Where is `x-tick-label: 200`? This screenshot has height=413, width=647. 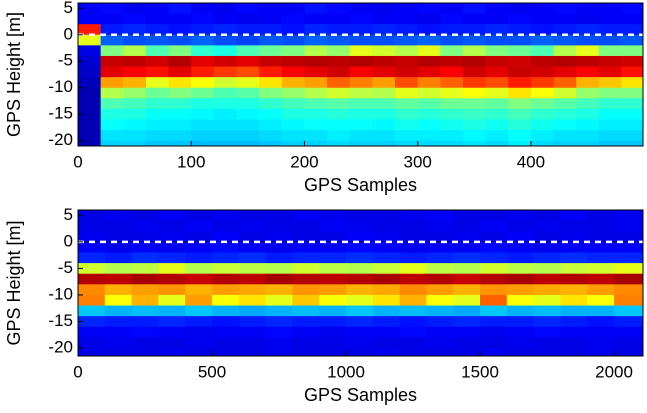 x-tick-label: 200 is located at coordinates (304, 161).